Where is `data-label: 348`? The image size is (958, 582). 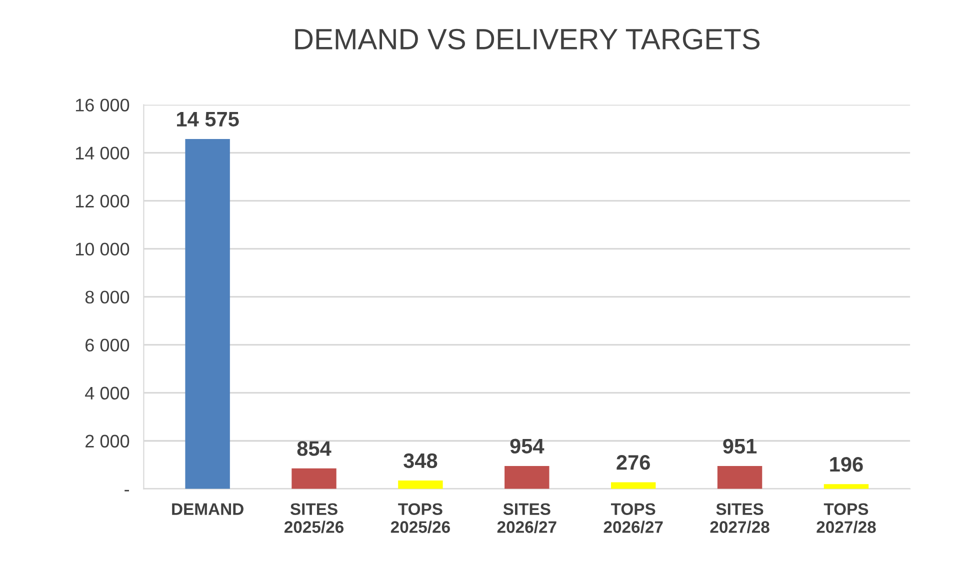
data-label: 348 is located at coordinates (421, 460).